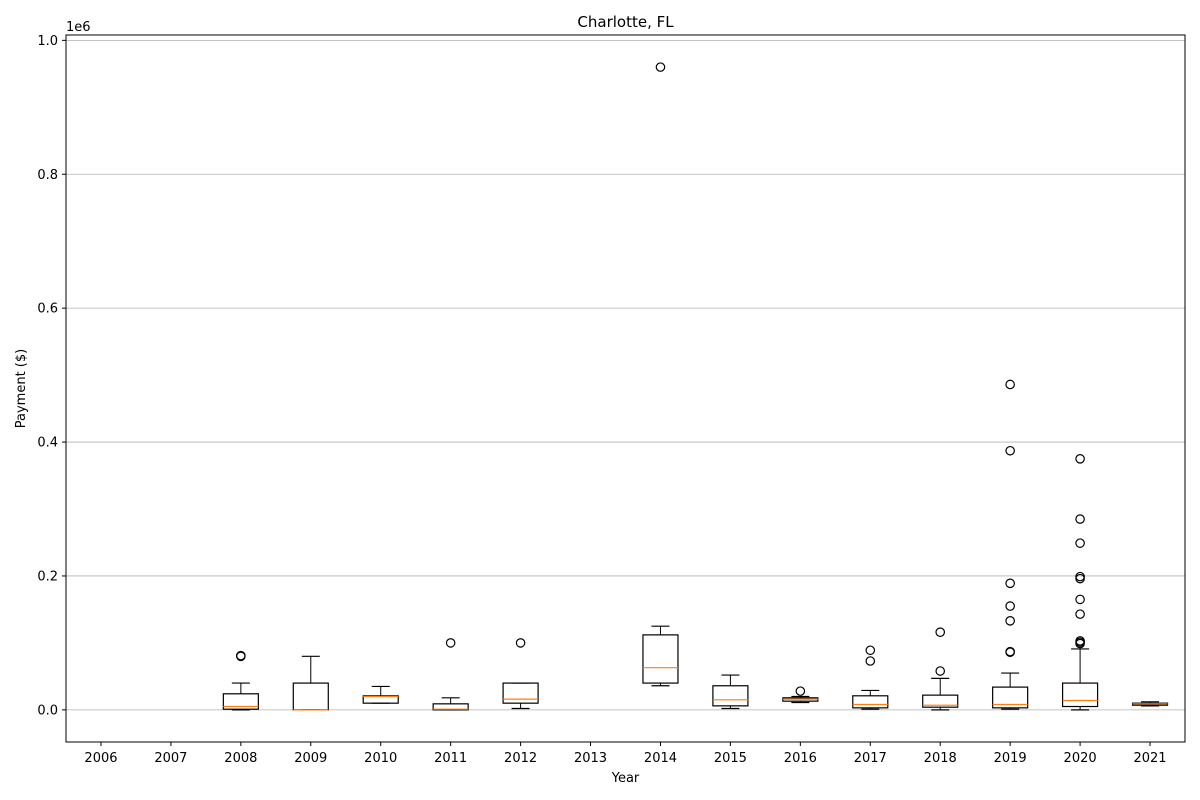  What do you see at coordinates (47, 710) in the screenshot?
I see `y-tick-label: 0.0` at bounding box center [47, 710].